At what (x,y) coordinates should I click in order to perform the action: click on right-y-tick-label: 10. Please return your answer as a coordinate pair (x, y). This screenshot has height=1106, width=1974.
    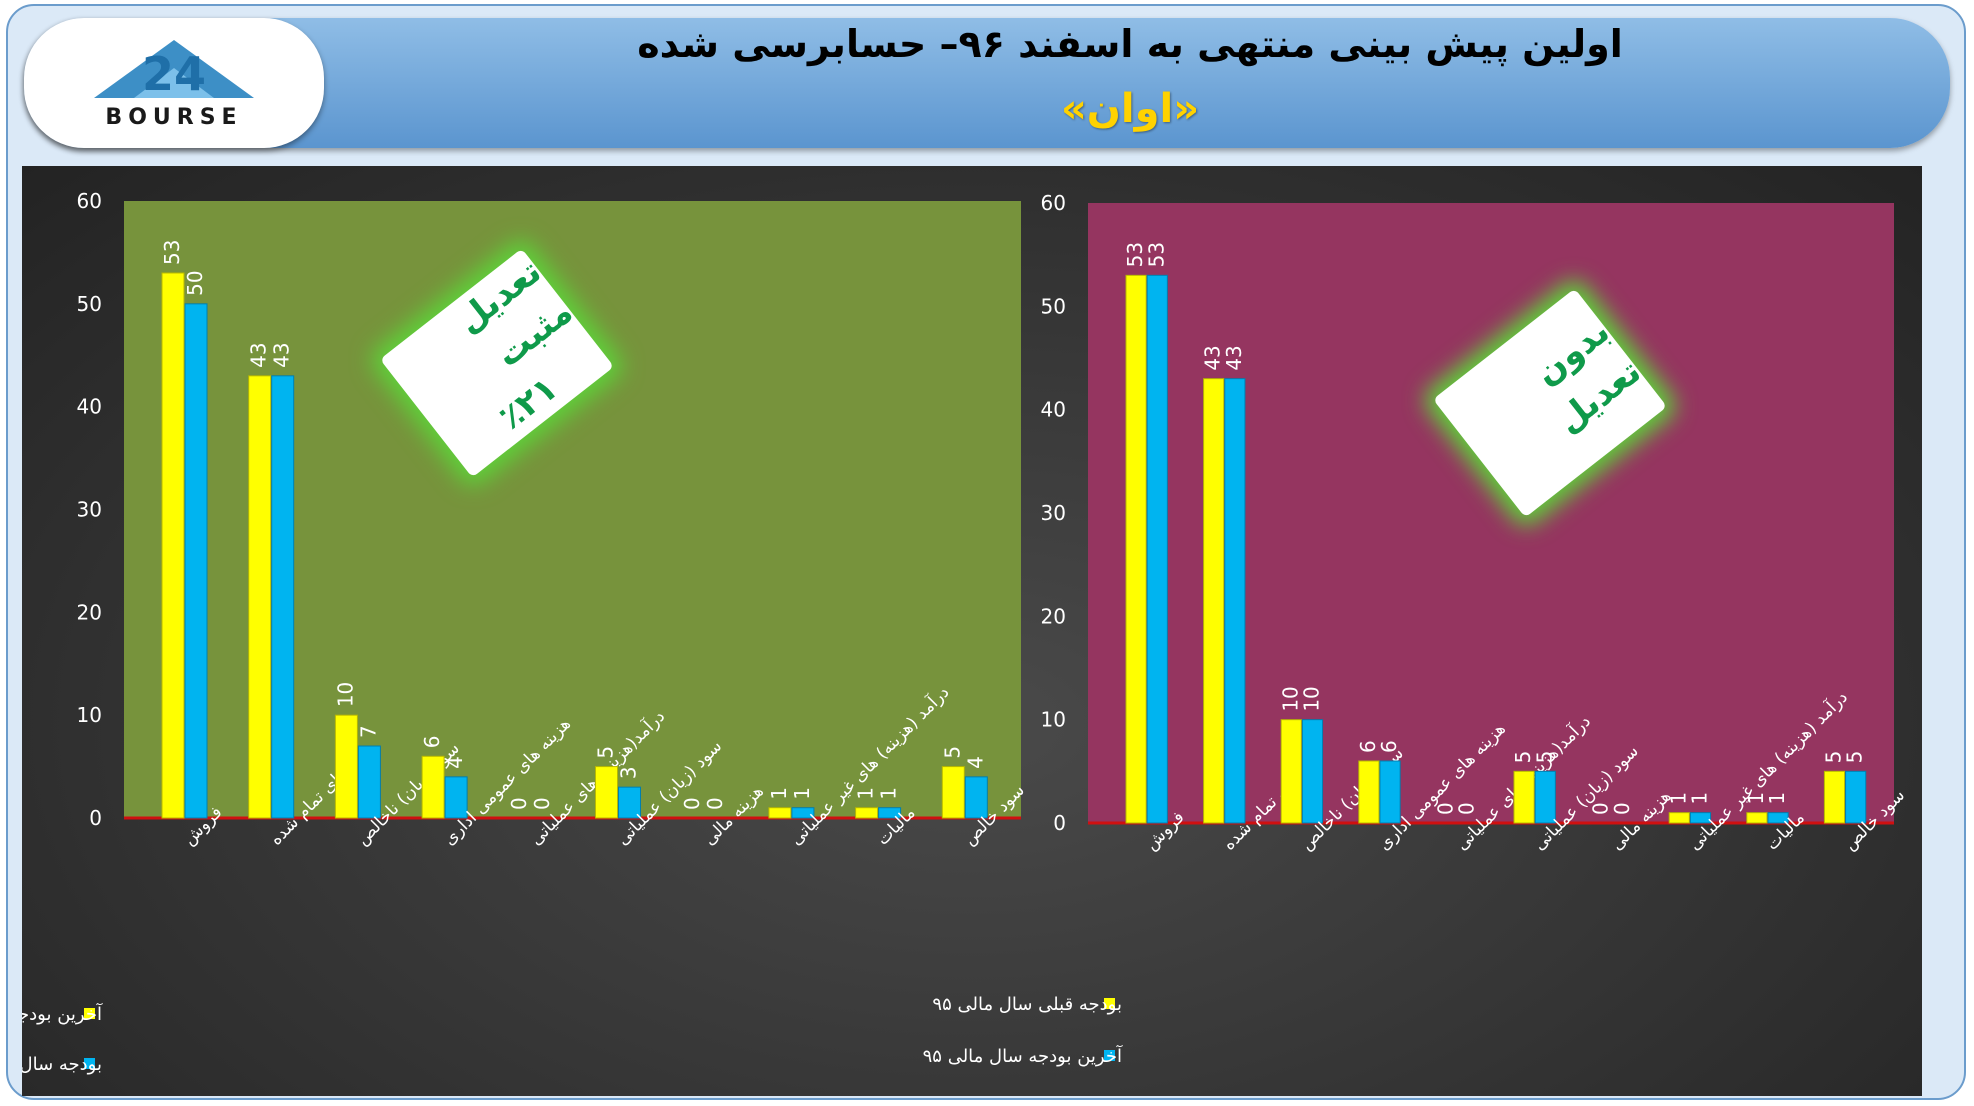
    Looking at the image, I should click on (1053, 720).